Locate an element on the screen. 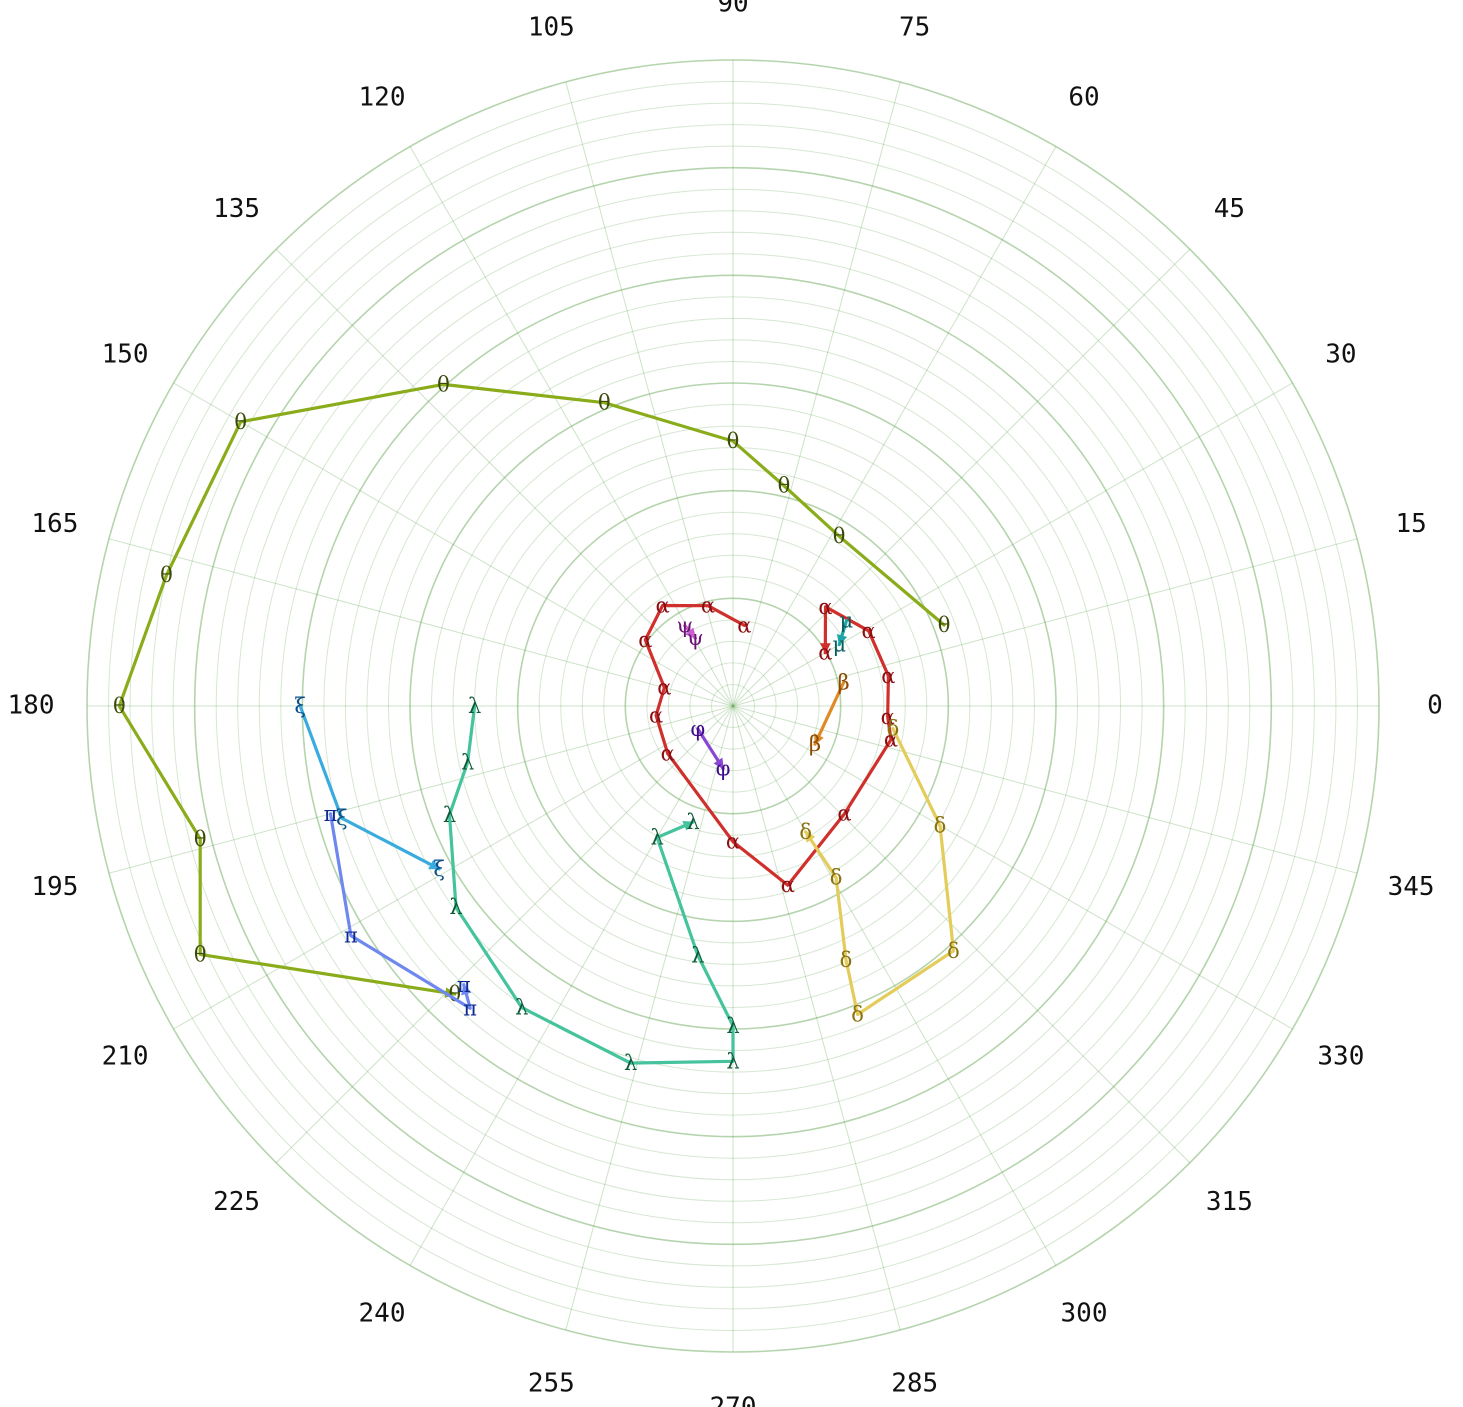 The width and height of the screenshot is (1463, 1407). series-φ: φφ is located at coordinates (710, 749).